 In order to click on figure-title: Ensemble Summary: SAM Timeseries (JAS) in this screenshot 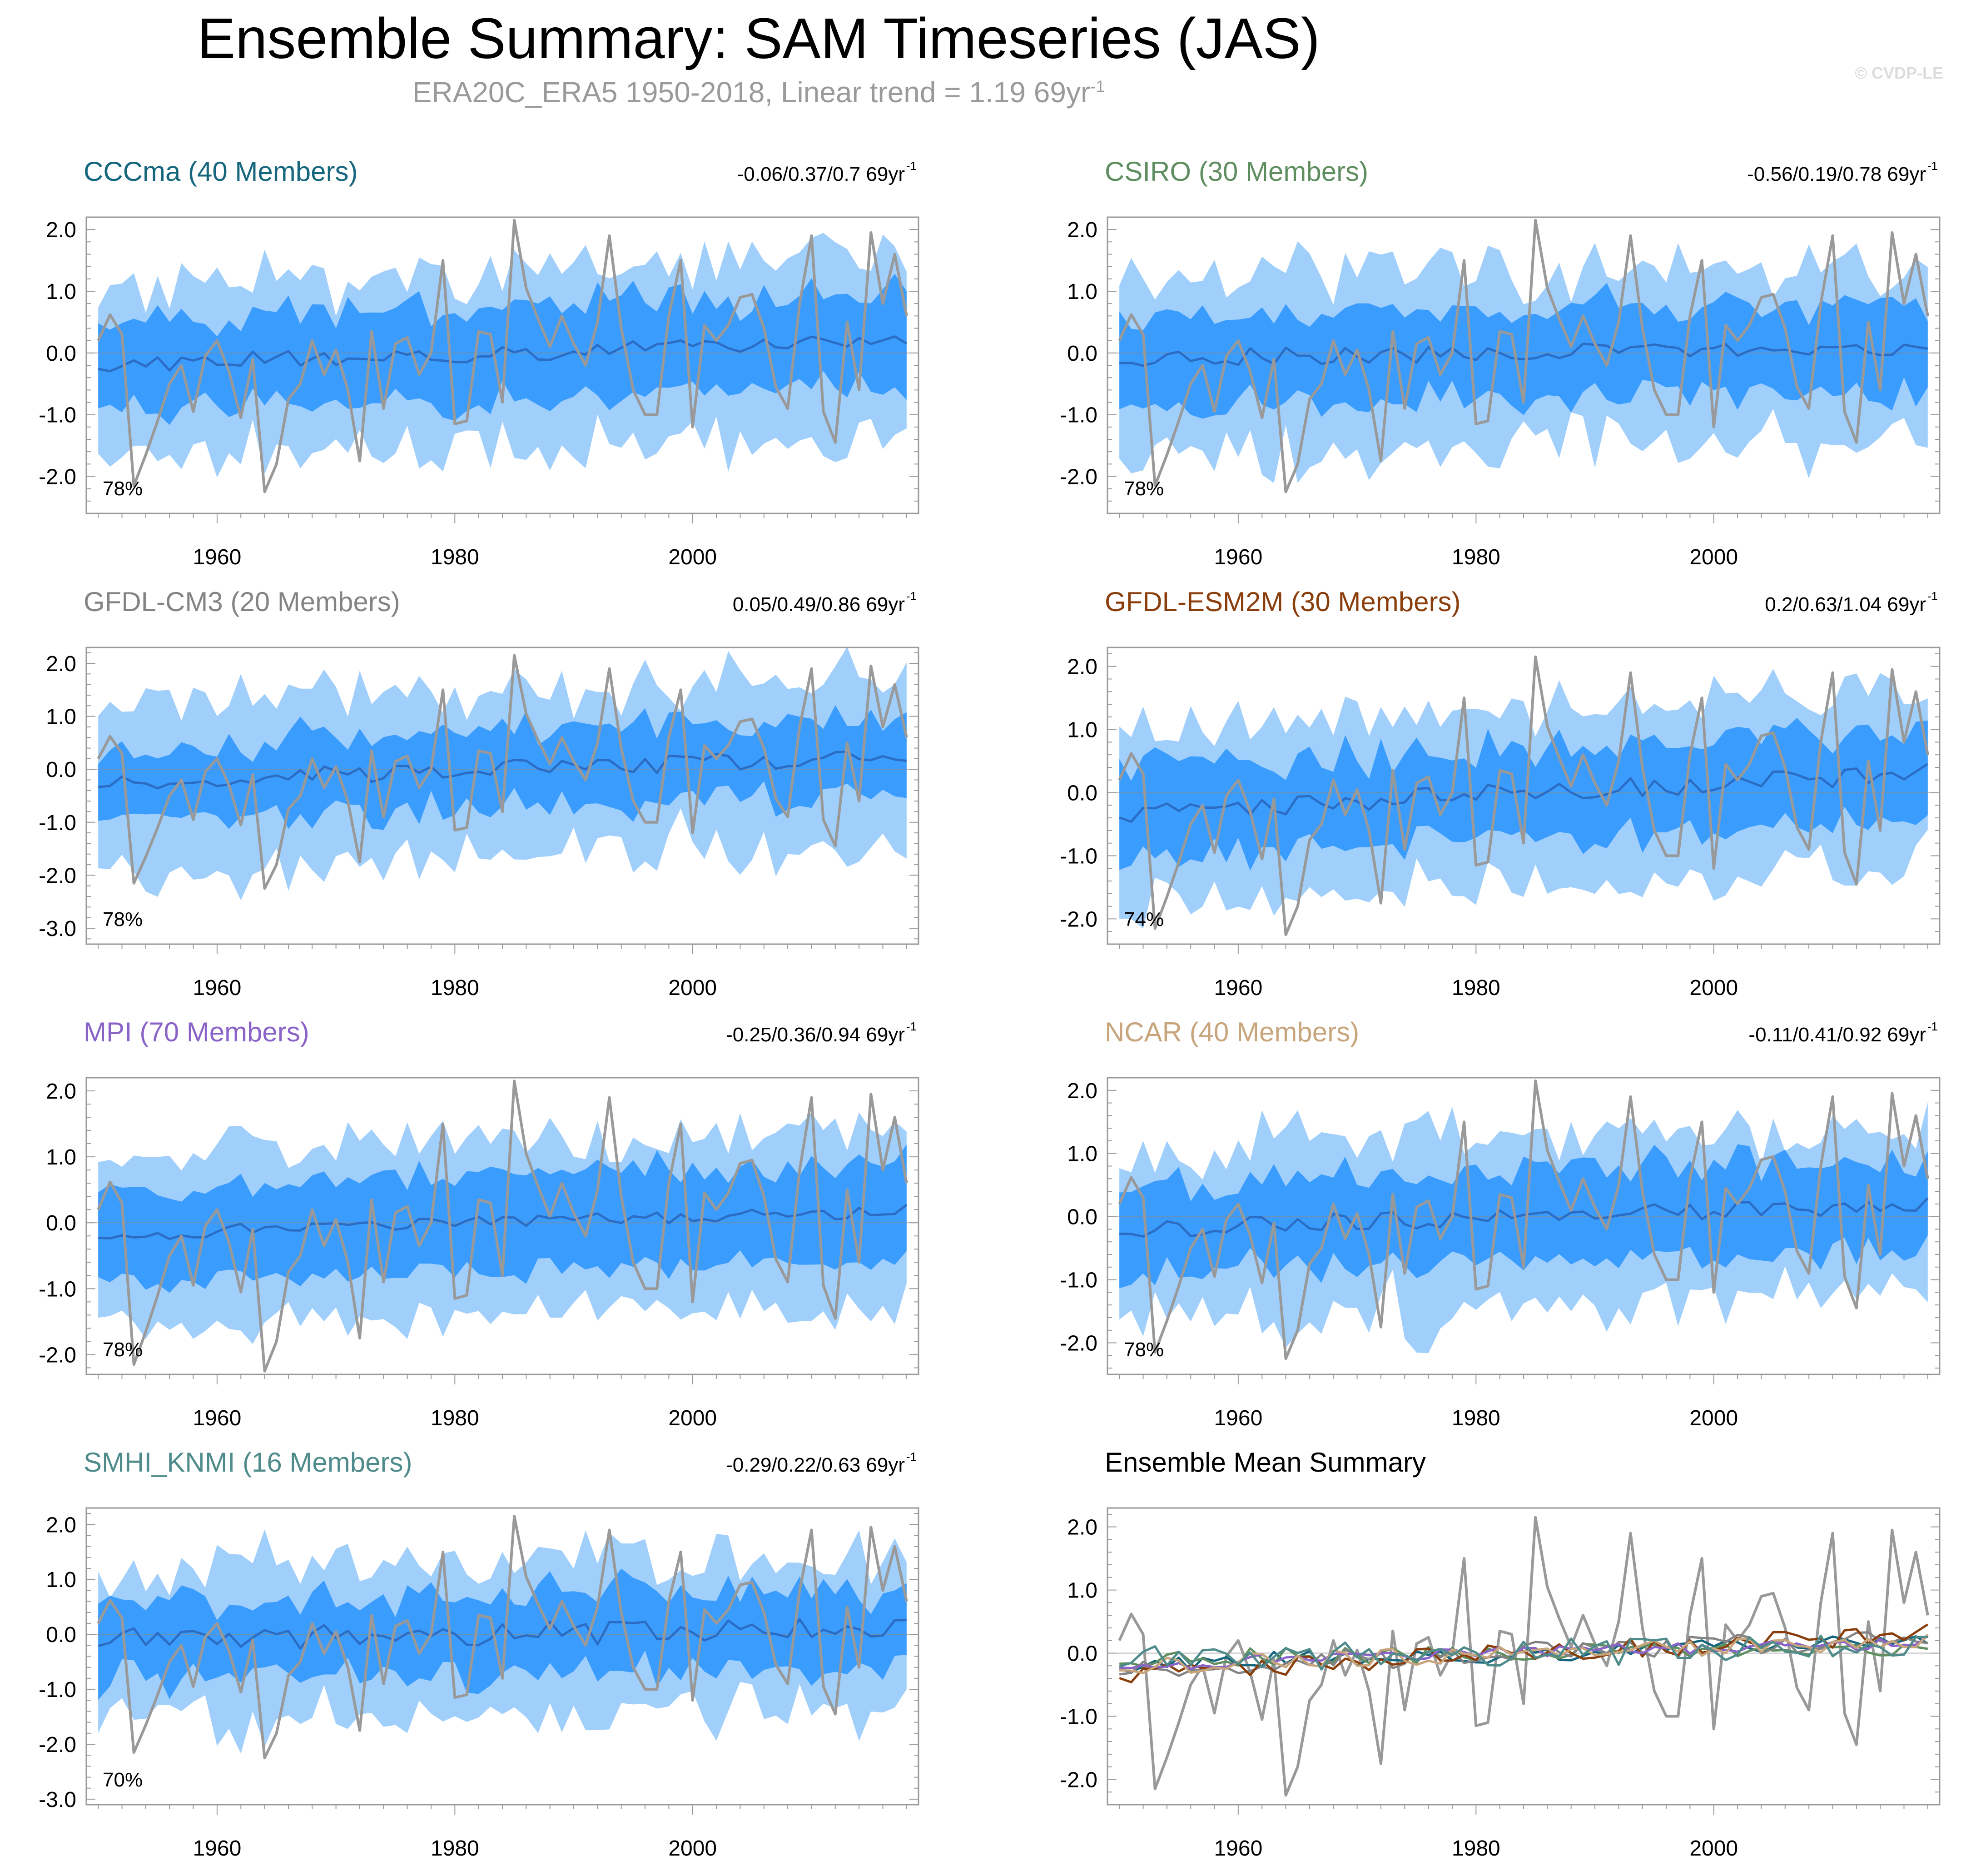, I will do `click(758, 38)`.